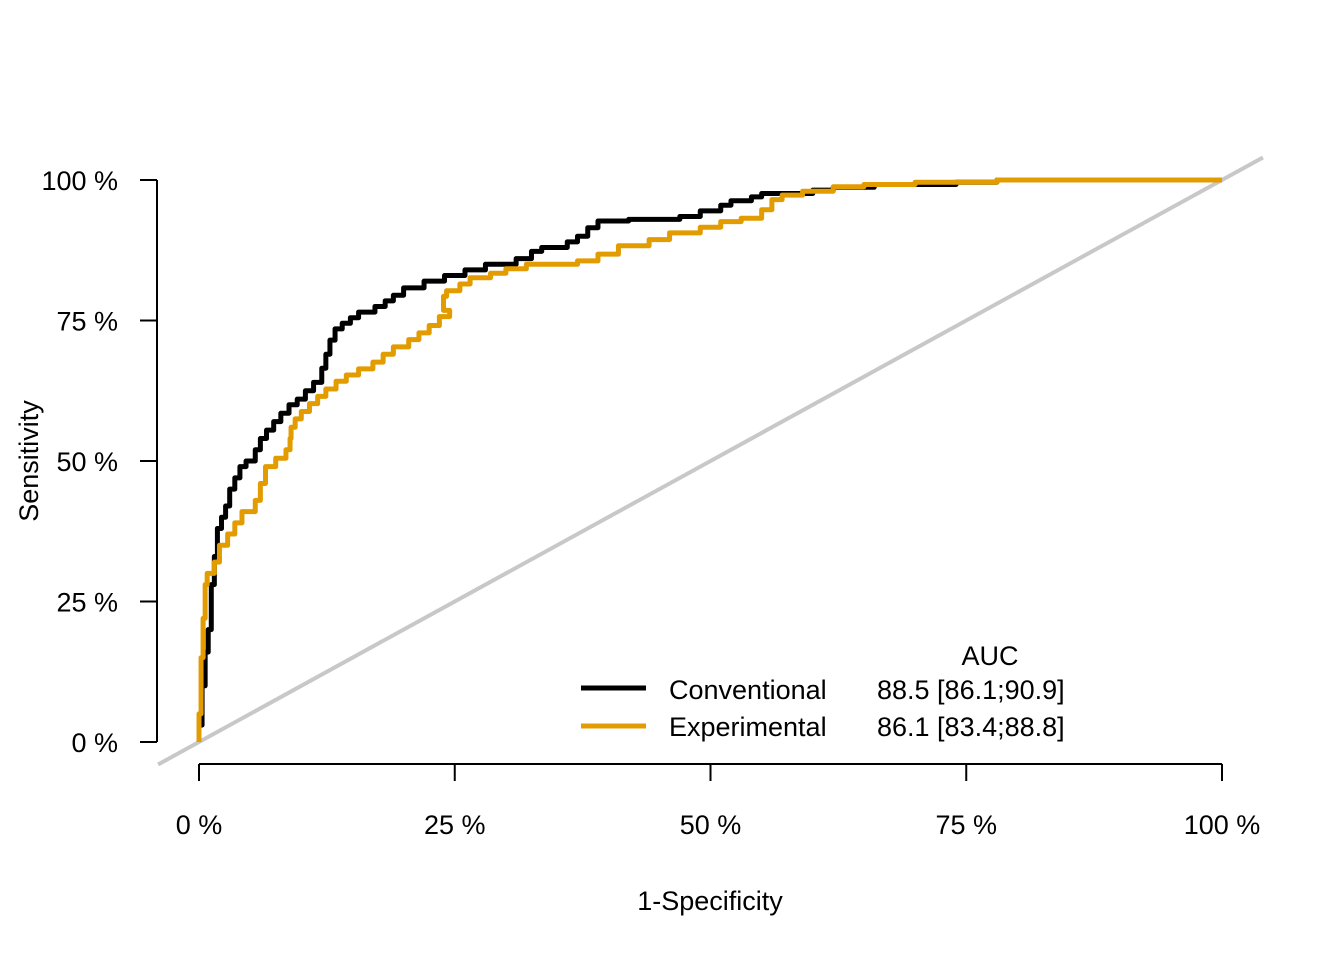 The image size is (1344, 960). I want to click on y-tick-label: 50 %, so click(87, 462).